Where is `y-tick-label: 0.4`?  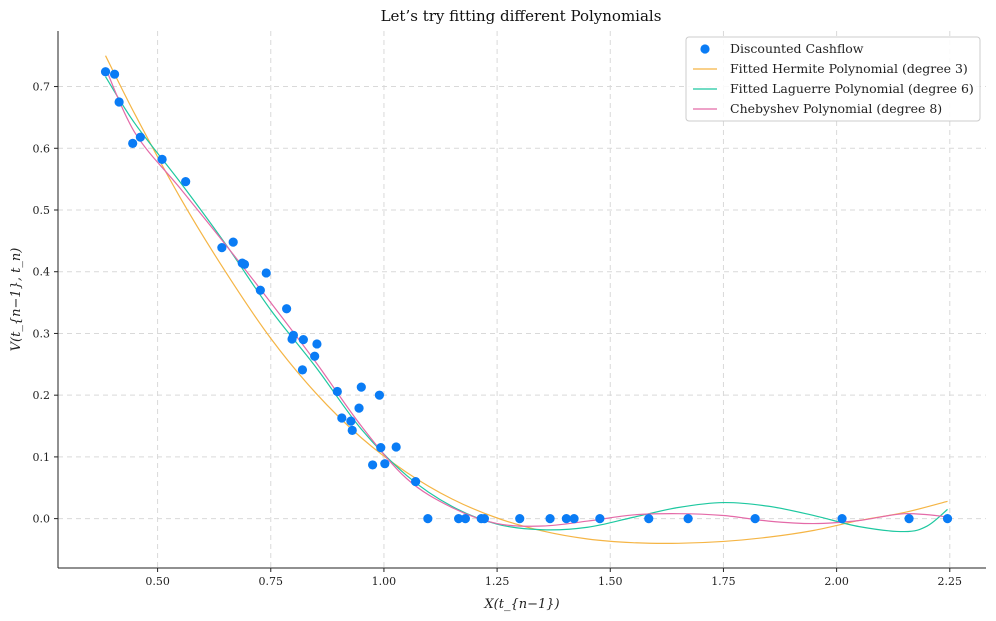
y-tick-label: 0.4 is located at coordinates (42, 272).